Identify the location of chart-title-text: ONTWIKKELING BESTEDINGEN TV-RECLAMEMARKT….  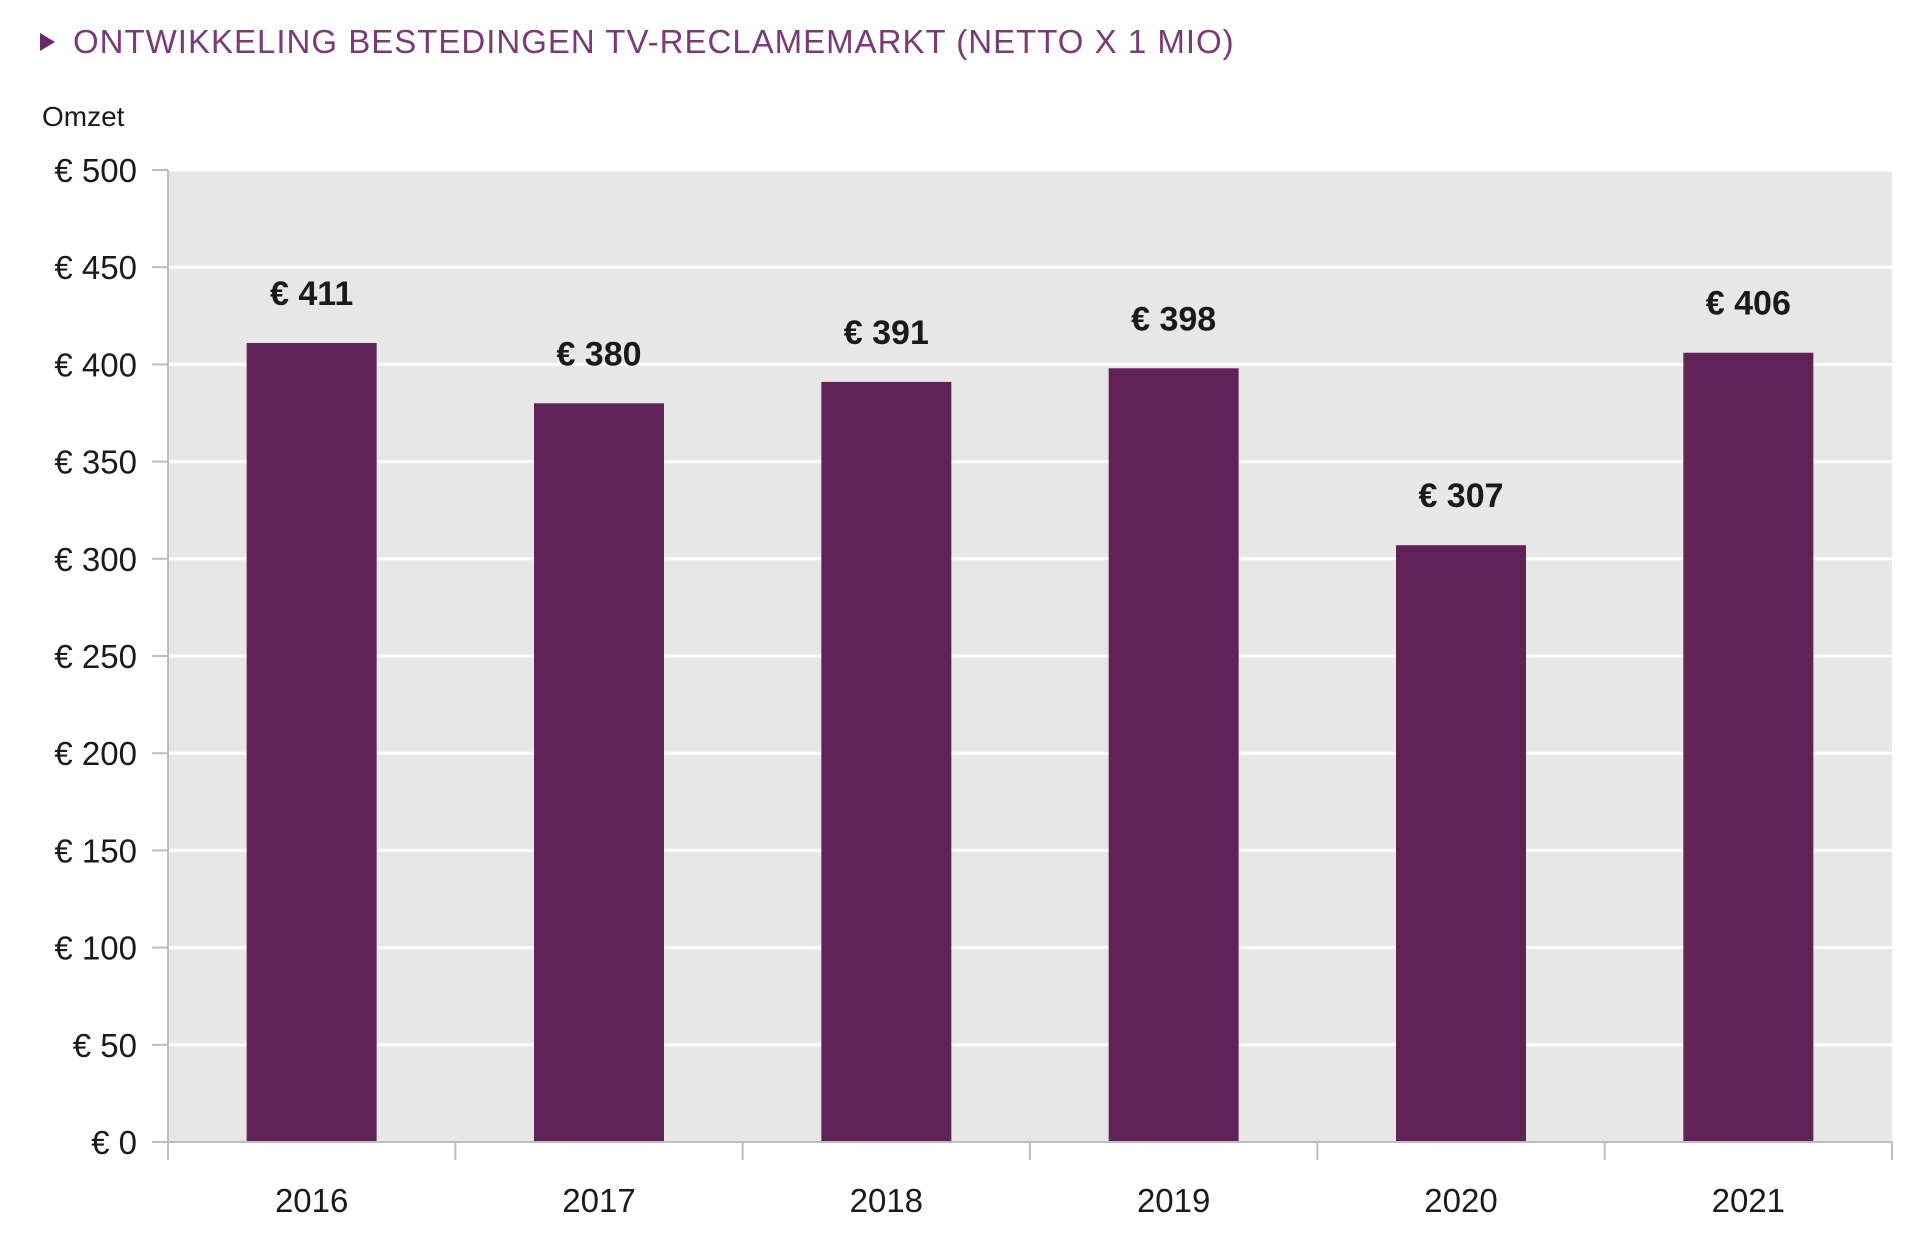
(654, 41).